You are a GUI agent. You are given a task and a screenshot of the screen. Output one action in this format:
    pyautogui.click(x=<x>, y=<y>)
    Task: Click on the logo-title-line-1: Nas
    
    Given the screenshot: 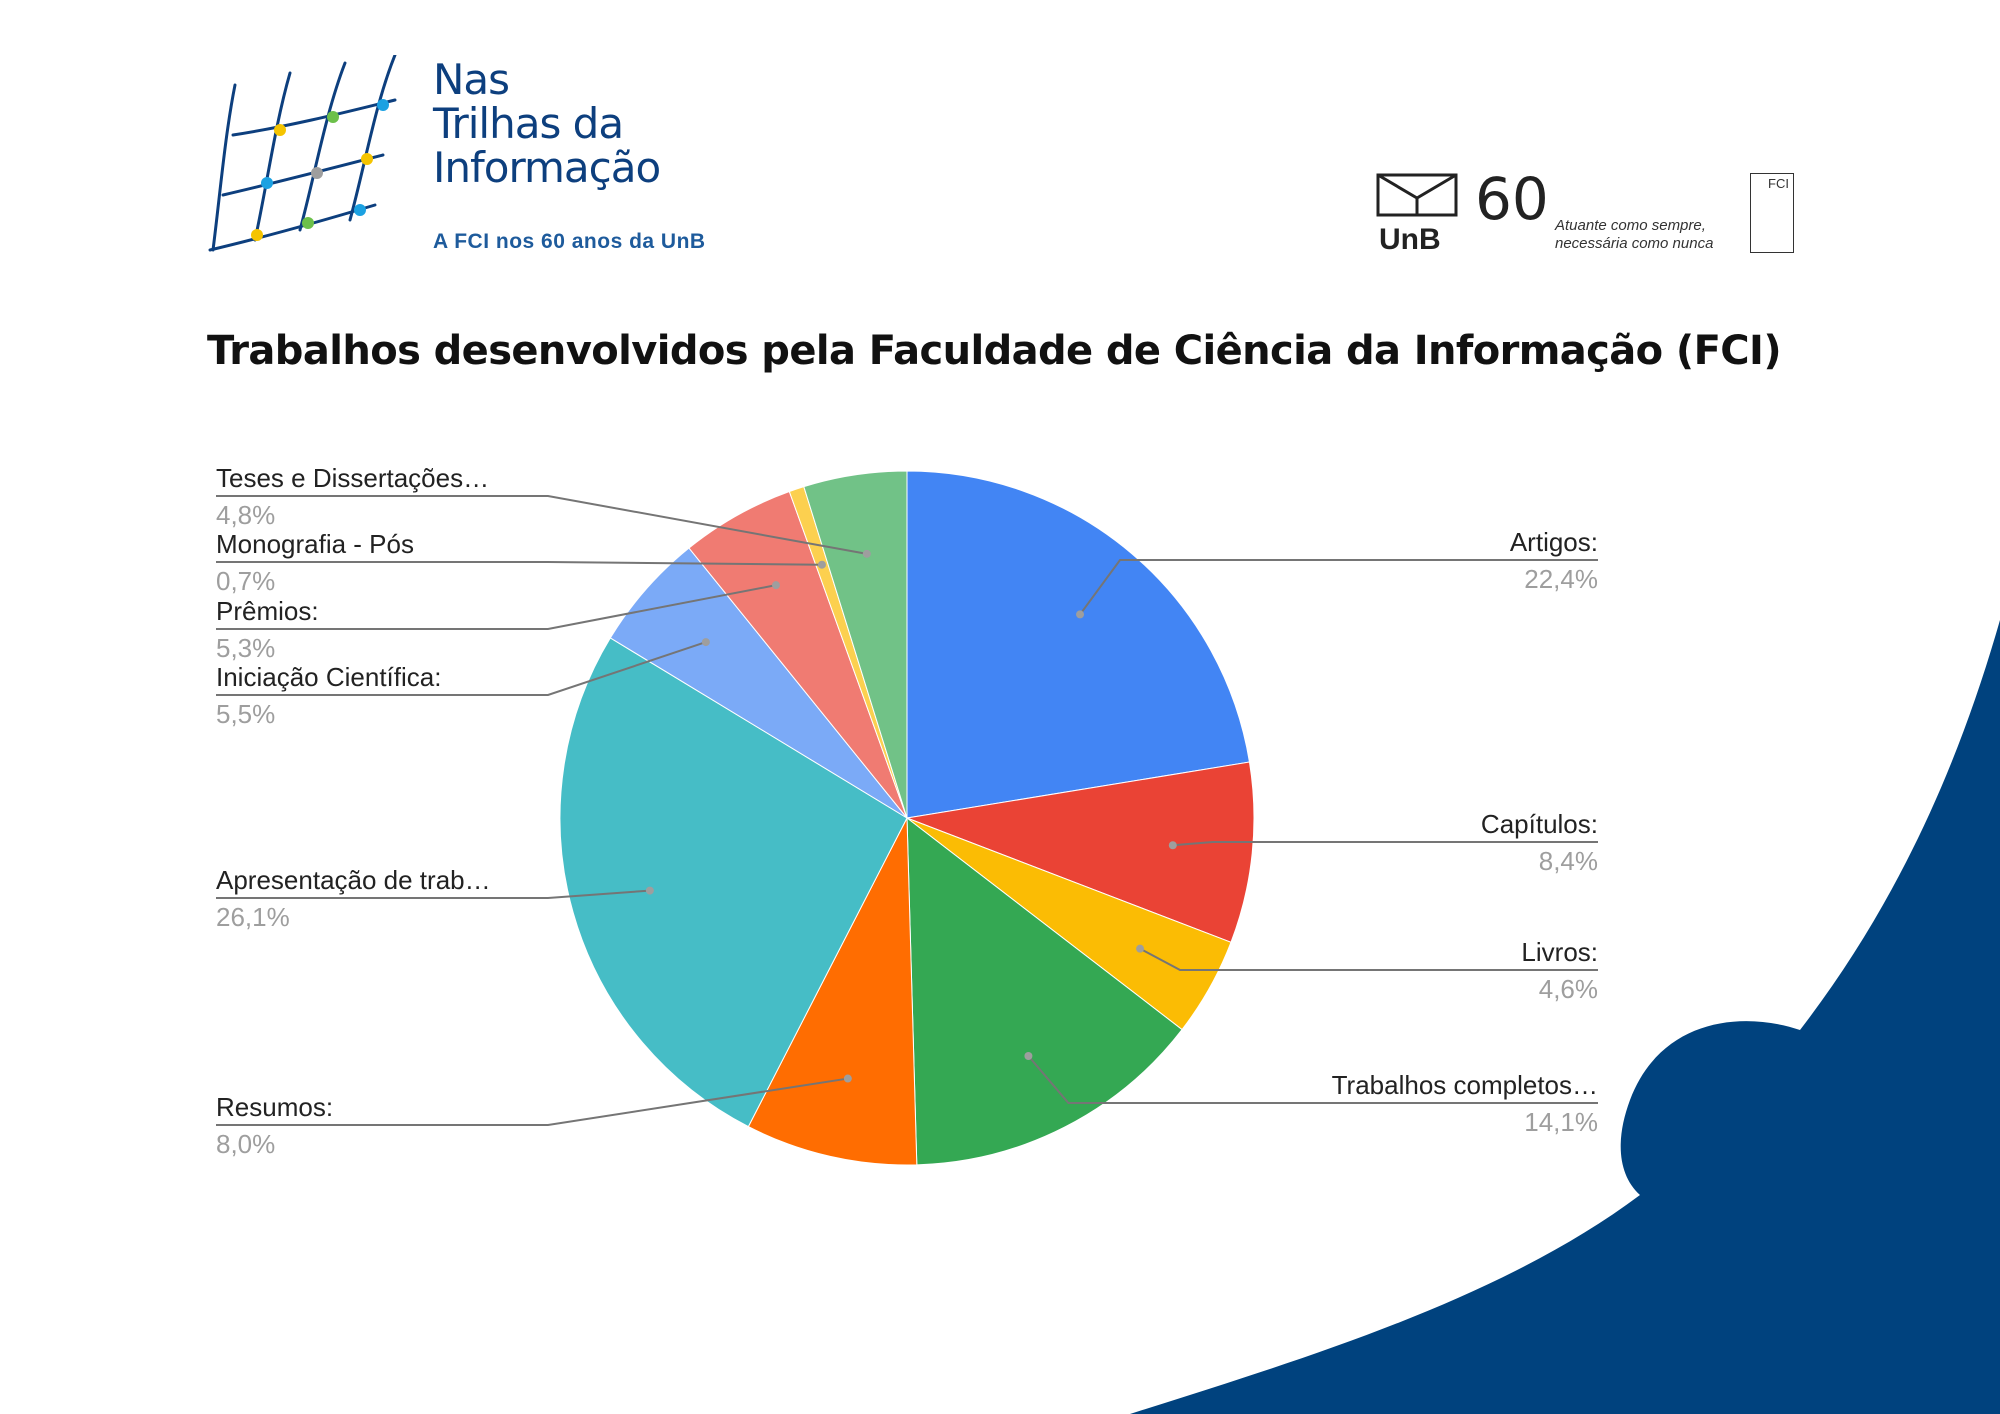 What is the action you would take?
    pyautogui.click(x=471, y=79)
    